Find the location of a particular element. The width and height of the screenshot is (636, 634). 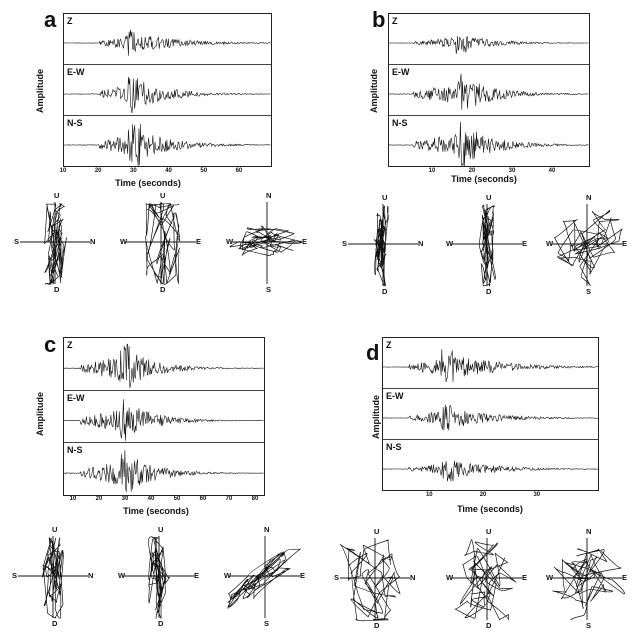

seismogram-box-b: Z E-W N-S is located at coordinates (489, 90).